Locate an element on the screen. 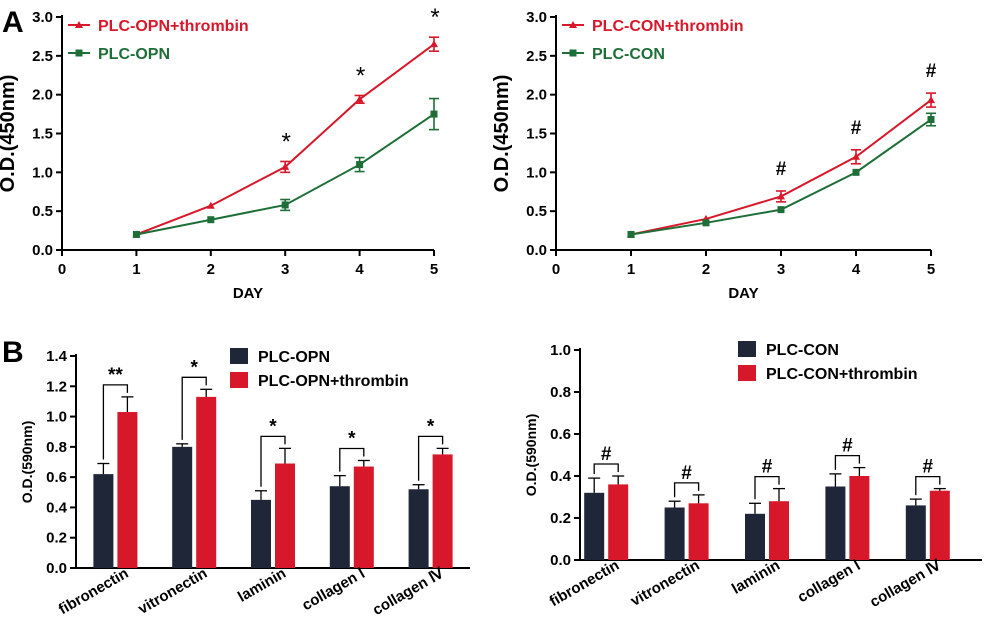 Image resolution: width=996 pixels, height=637 pixels. panel-letter-b: B is located at coordinates (13, 352).